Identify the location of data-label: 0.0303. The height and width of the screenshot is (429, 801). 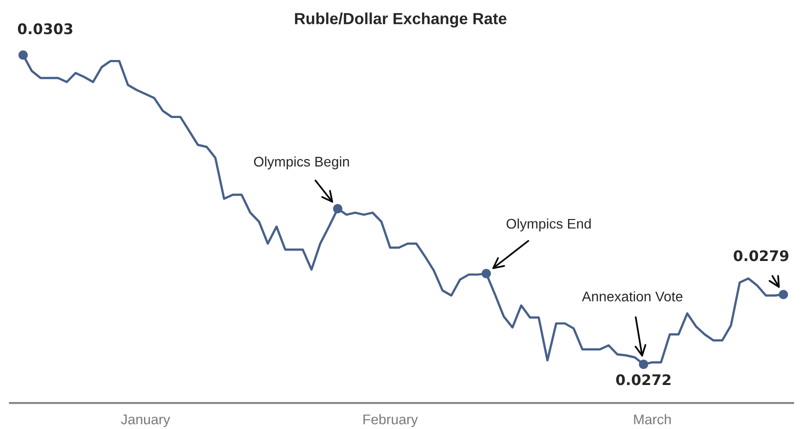
(45, 28).